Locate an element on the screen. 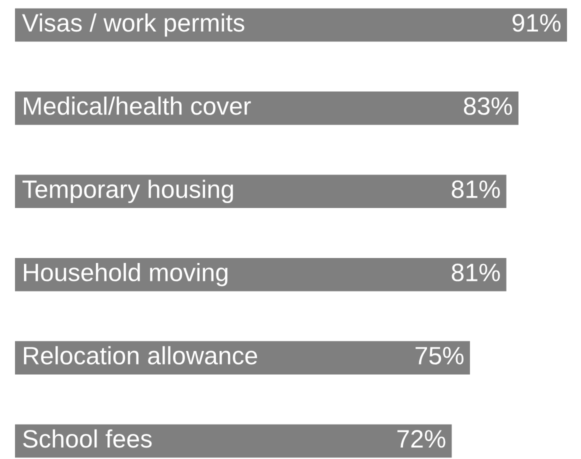  y-tick-label: Visas / work permits is located at coordinates (133, 25).